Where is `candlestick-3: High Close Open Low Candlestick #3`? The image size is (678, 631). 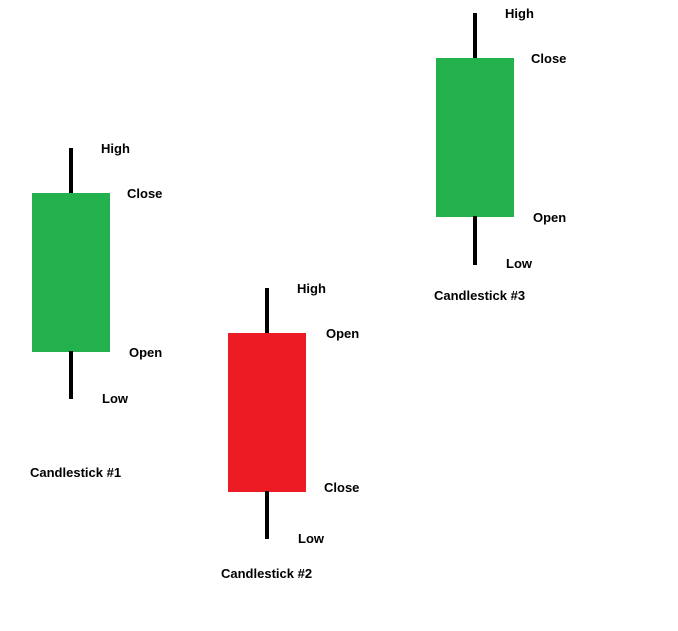 candlestick-3: High Close Open Low Candlestick #3 is located at coordinates (500, 154).